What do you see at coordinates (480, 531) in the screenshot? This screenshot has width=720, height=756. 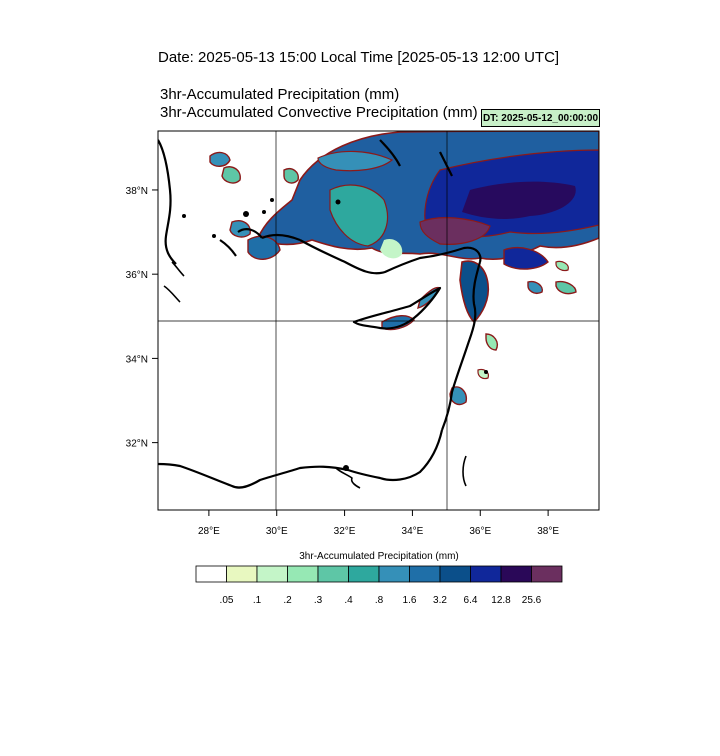 I see `lon-tick-label: 36°E` at bounding box center [480, 531].